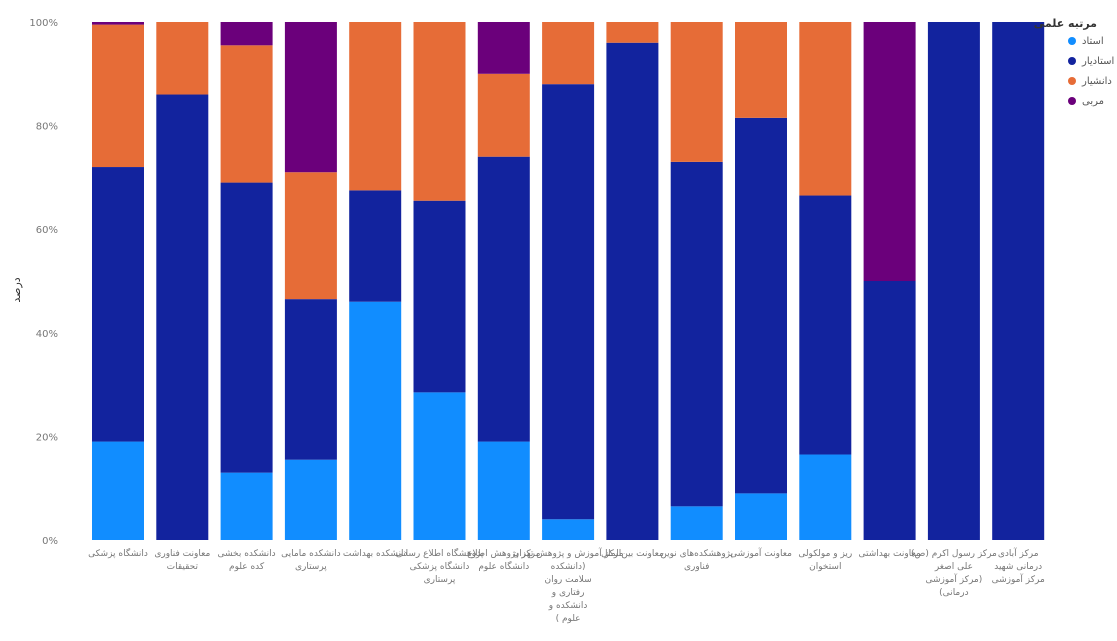  Describe the element at coordinates (43, 282) in the screenshot. I see `y-axis: 0% 20% 40% 60% 80% 100%` at that location.